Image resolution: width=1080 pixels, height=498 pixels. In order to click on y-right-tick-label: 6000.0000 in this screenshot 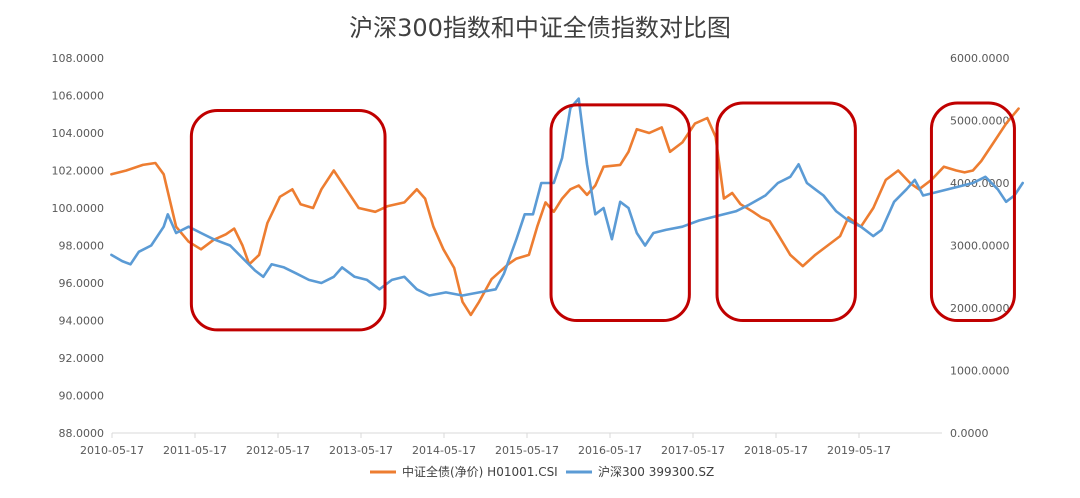, I will do `click(980, 58)`.